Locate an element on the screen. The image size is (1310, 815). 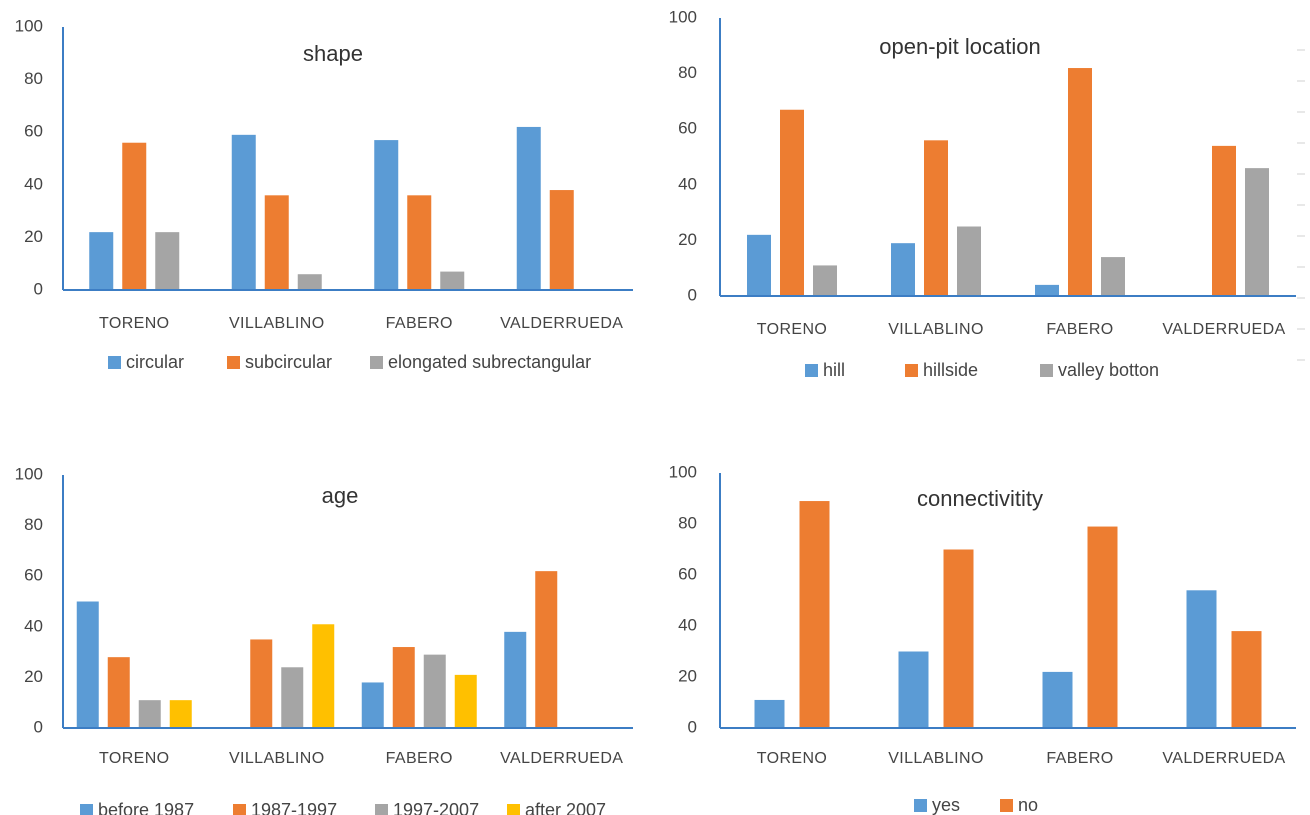
bar-hillside-toreno is located at coordinates (792, 203).